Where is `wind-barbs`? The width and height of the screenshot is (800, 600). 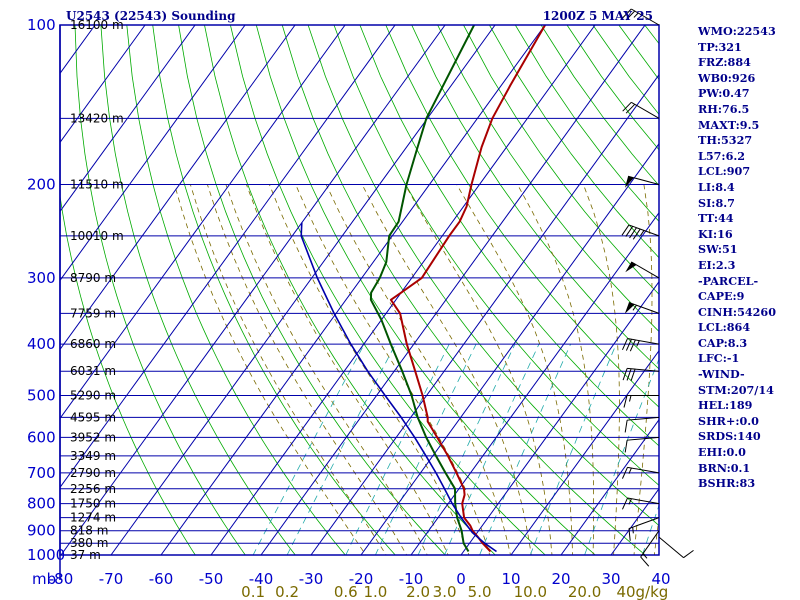 wind-barbs is located at coordinates (657, 287).